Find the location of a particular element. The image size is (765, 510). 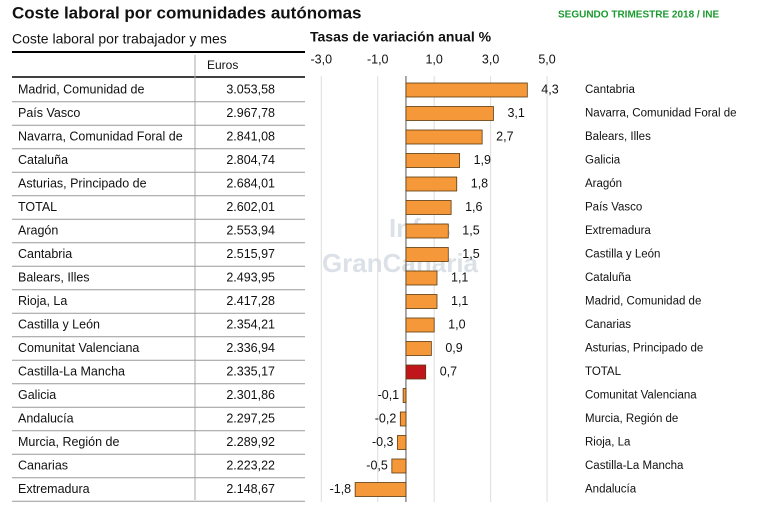

row-name: Navarra, Comunidad Foral de is located at coordinates (100, 136).